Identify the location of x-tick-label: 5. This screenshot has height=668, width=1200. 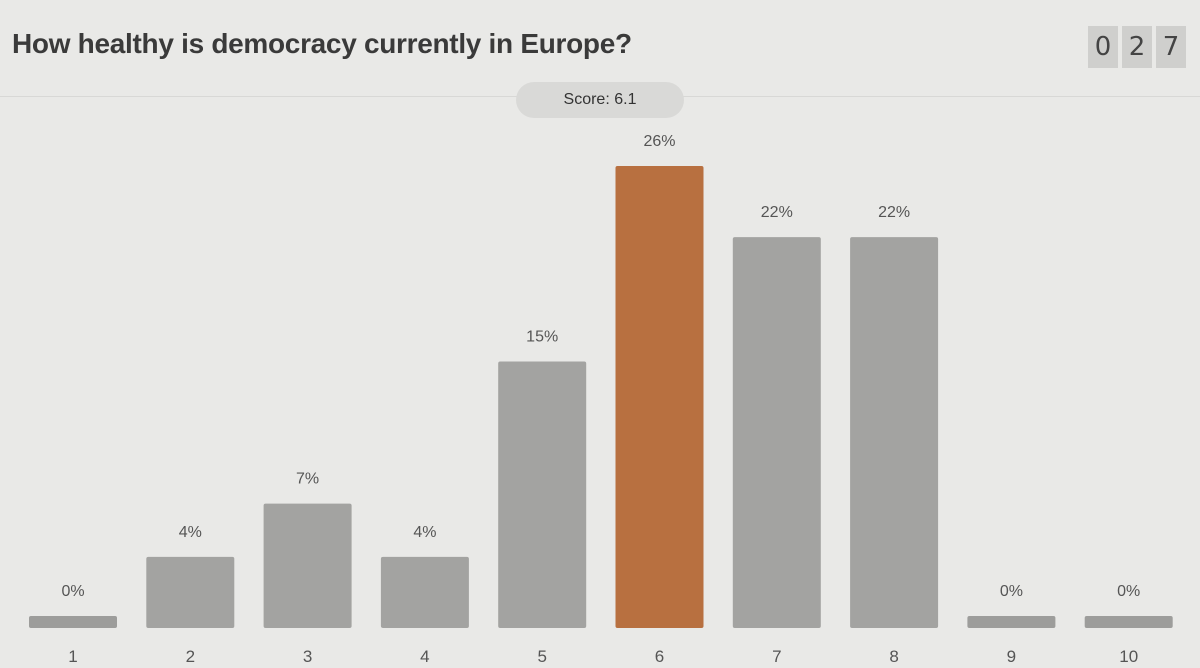
(541, 656).